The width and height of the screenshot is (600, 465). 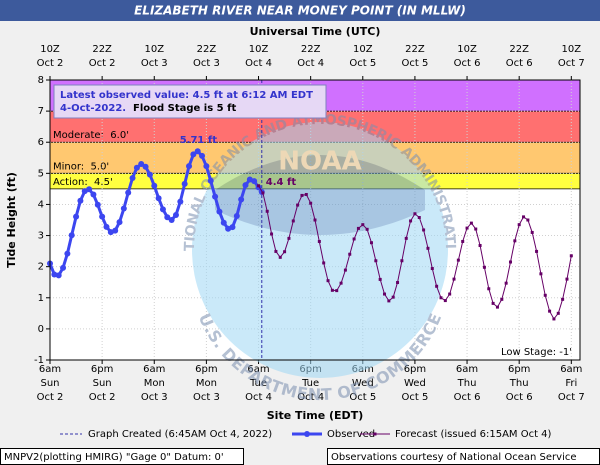 I want to click on y-tick-label: 2, so click(x=41, y=267).